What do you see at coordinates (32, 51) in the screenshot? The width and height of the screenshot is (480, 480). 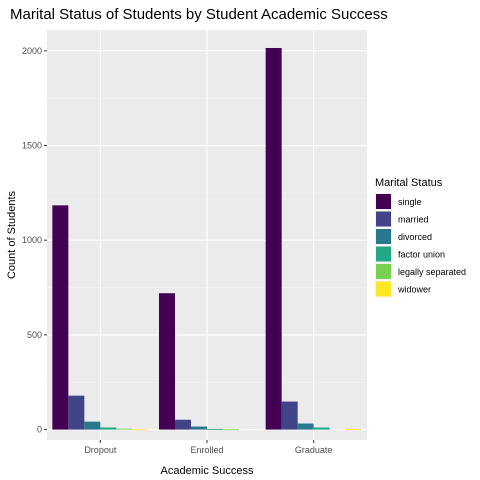 I see `y-tick-label: 2000` at bounding box center [32, 51].